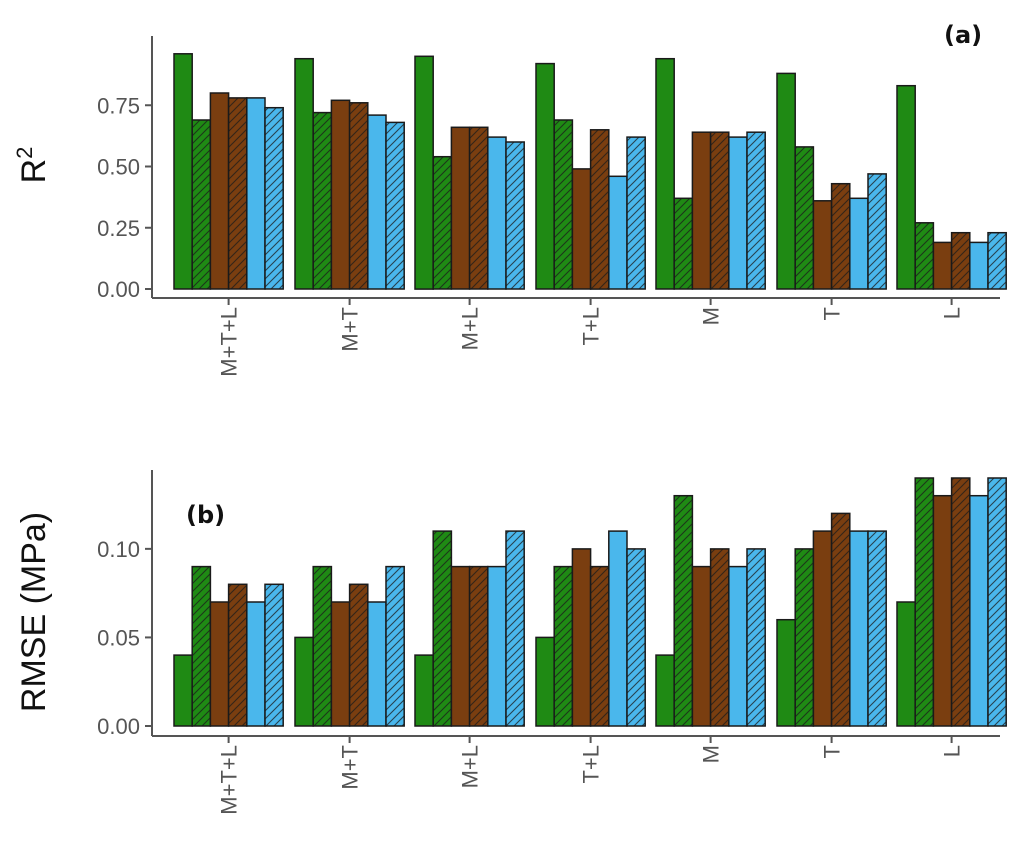 This screenshot has width=1016, height=858. Describe the element at coordinates (665, 173) in the screenshot. I see `bar-a-M-s1` at that location.